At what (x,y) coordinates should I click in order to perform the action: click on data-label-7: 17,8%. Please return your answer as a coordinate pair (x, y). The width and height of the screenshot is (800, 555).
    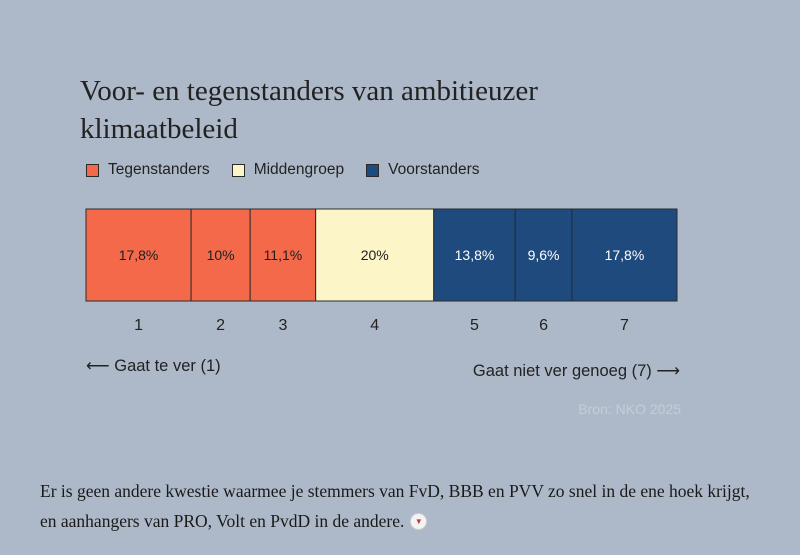
    Looking at the image, I should click on (625, 255).